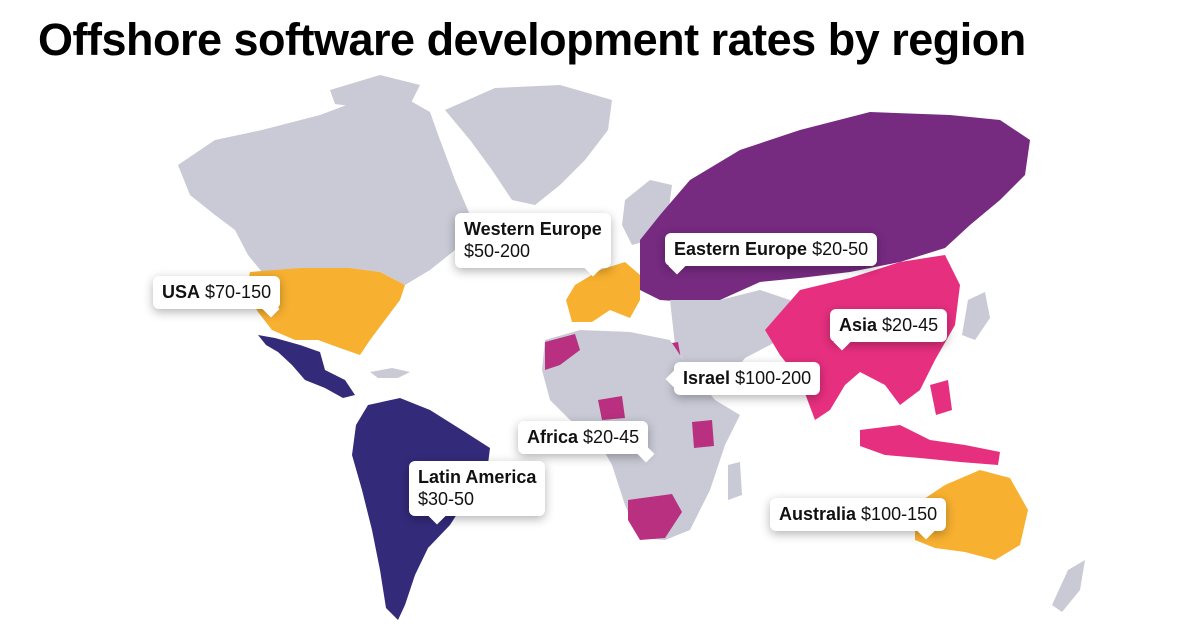 The height and width of the screenshot is (635, 1200). What do you see at coordinates (306, 366) in the screenshot?
I see `mexico-shape` at bounding box center [306, 366].